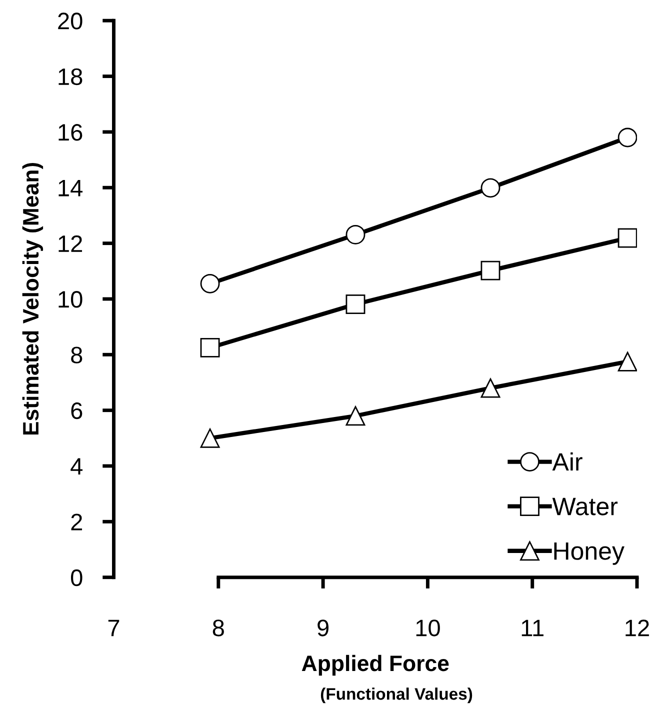 Image resolution: width=650 pixels, height=711 pixels. I want to click on x-tick-label: 10, so click(428, 628).